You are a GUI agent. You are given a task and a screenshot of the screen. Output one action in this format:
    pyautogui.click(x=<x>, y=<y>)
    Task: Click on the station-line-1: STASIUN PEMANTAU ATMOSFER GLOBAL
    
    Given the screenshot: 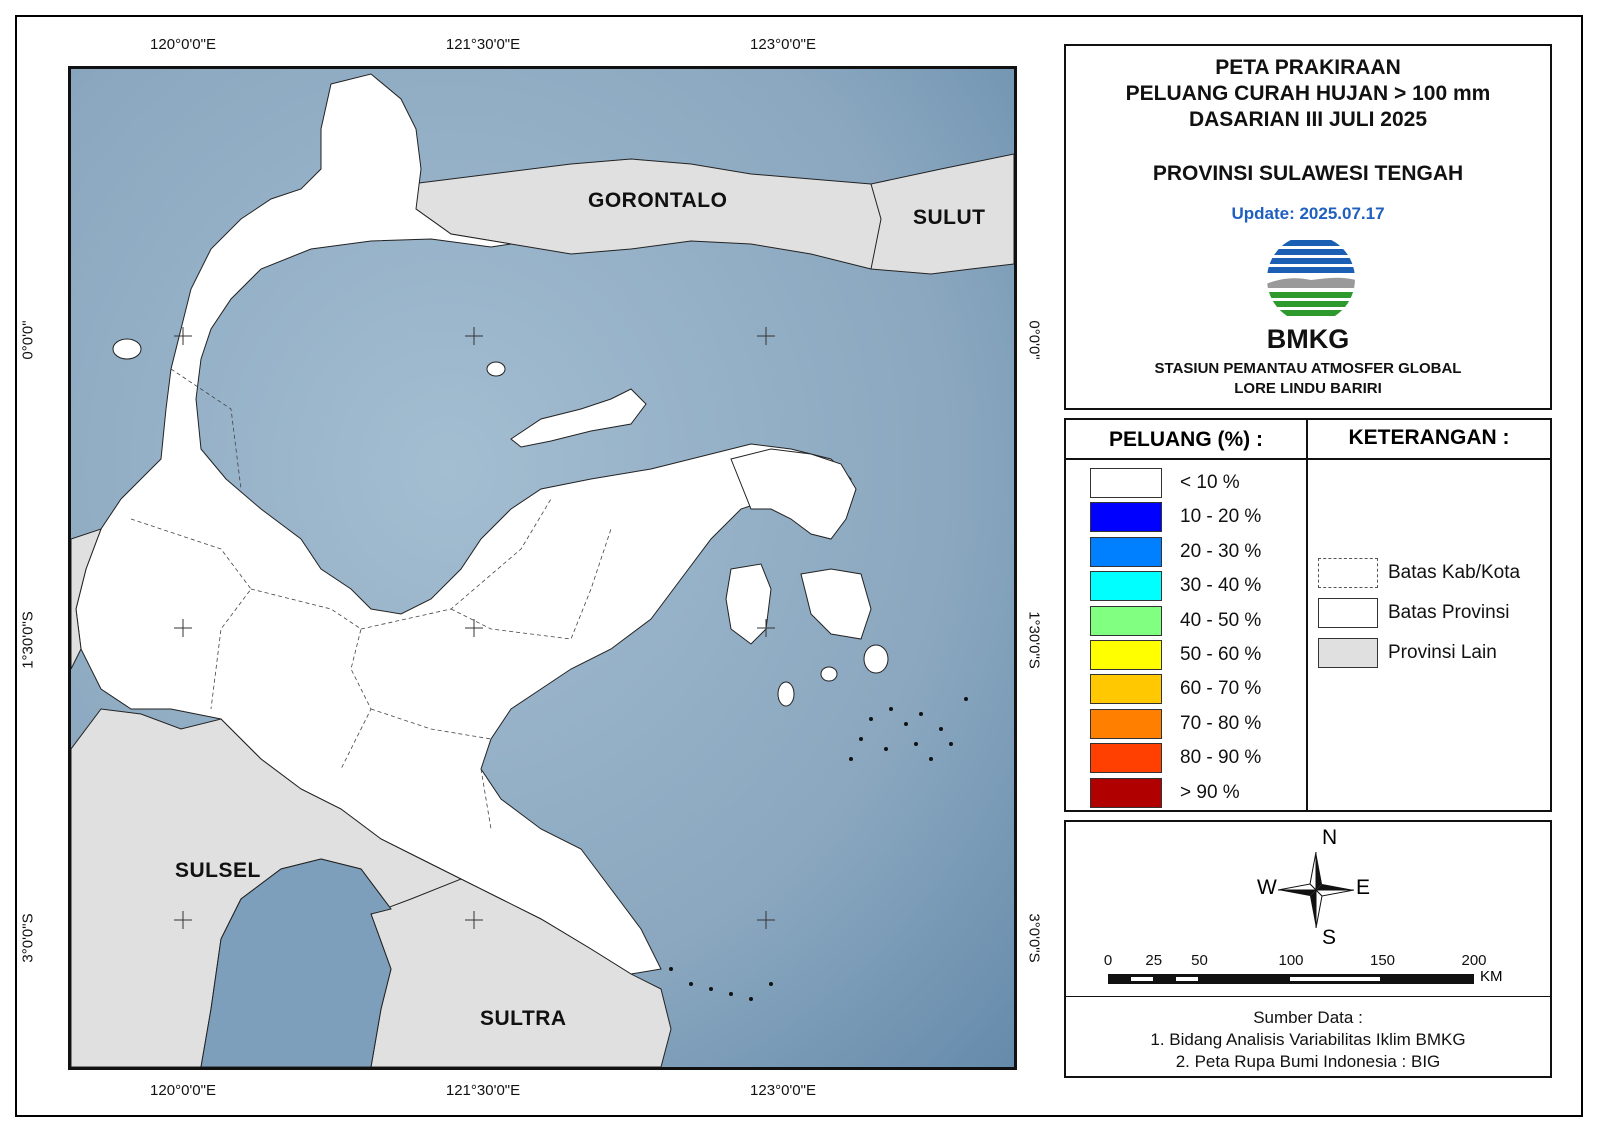 What is the action you would take?
    pyautogui.click(x=1308, y=368)
    